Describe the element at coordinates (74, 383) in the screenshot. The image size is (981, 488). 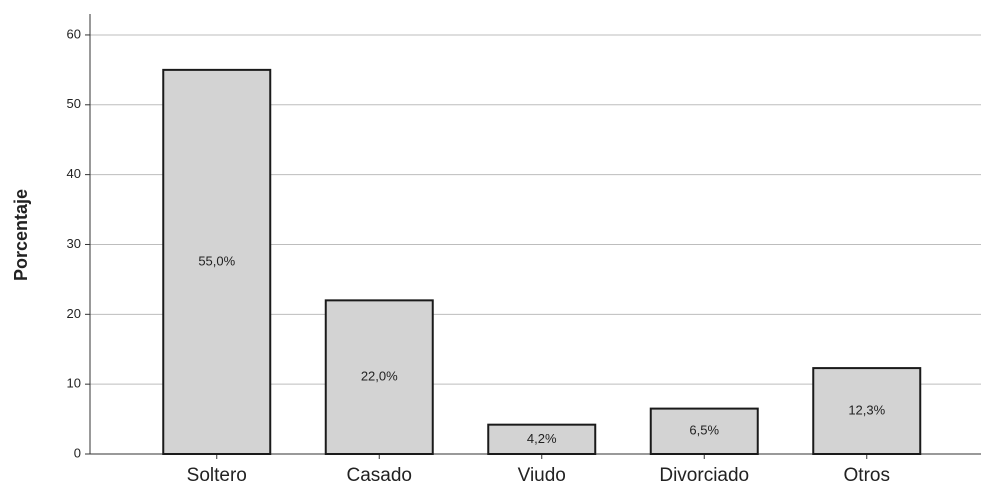
I see `y-tick-label: 10` at that location.